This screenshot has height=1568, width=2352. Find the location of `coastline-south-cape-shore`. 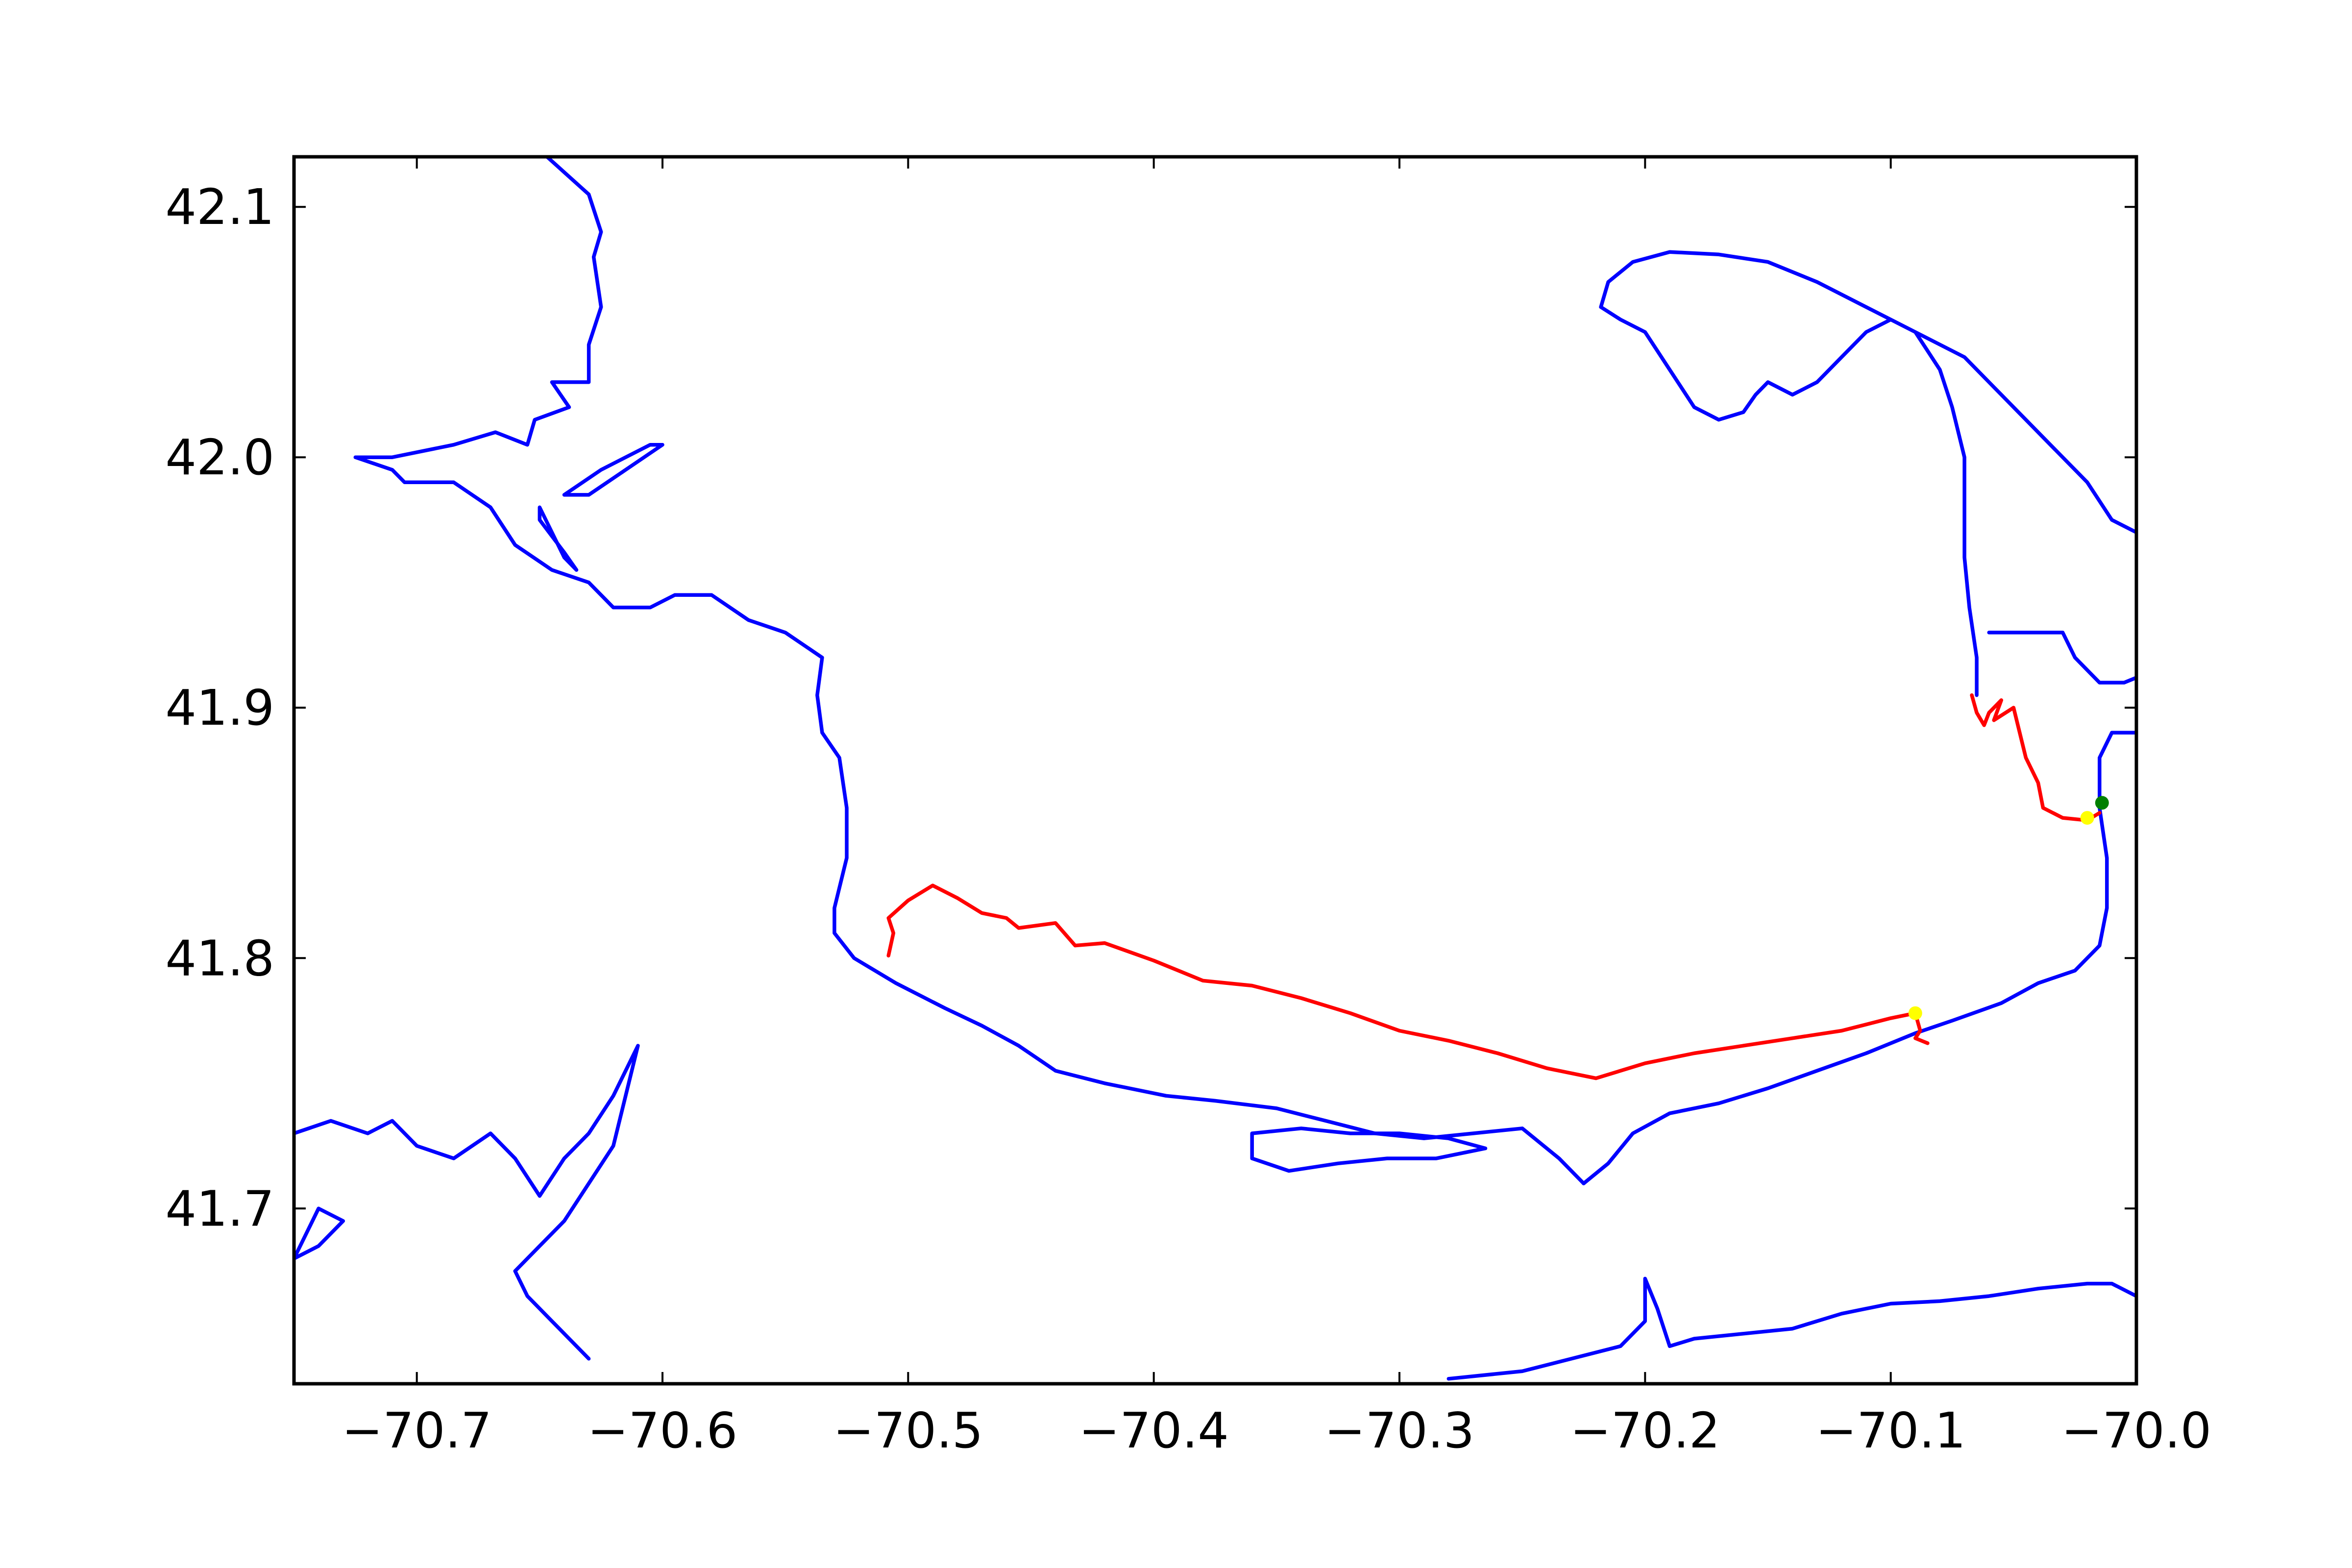

coastline-south-cape-shore is located at coordinates (1791, 1328).